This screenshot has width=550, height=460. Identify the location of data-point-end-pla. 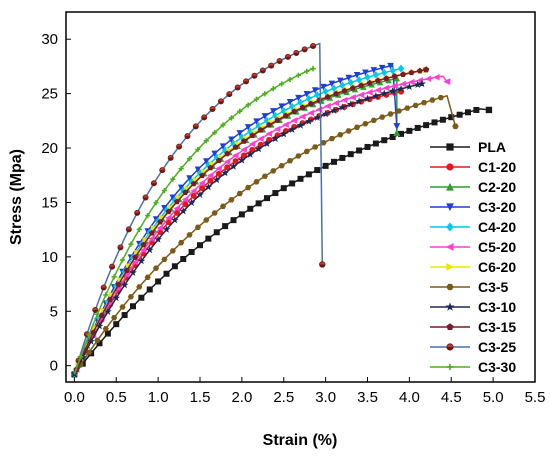
(489, 110).